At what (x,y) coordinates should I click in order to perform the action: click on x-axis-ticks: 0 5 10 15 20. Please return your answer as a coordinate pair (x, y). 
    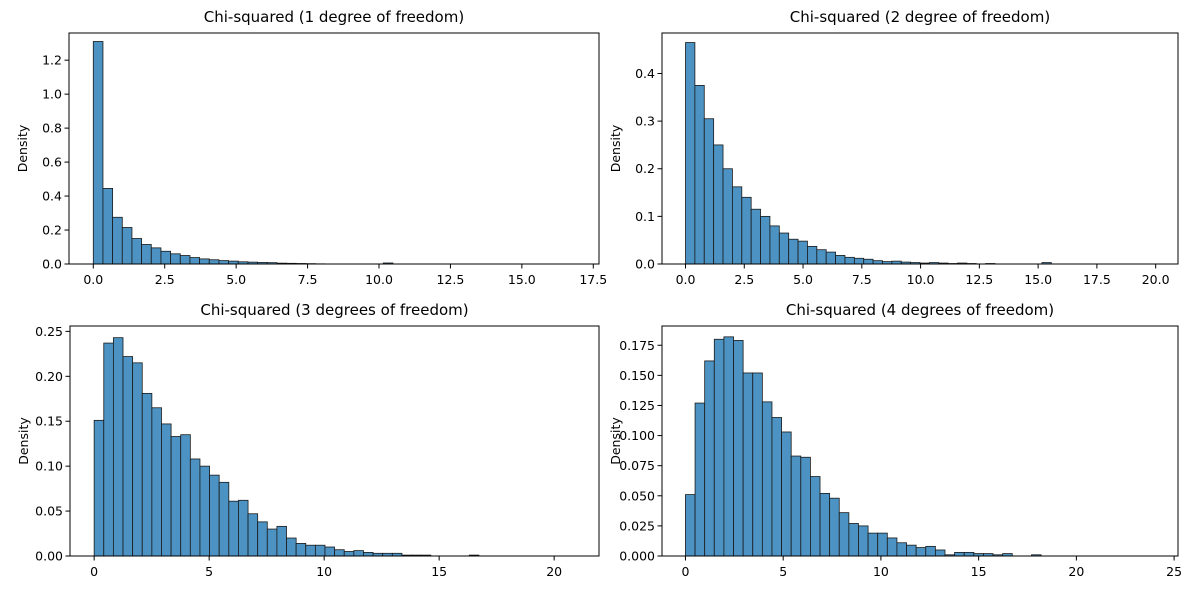
    Looking at the image, I should click on (326, 567).